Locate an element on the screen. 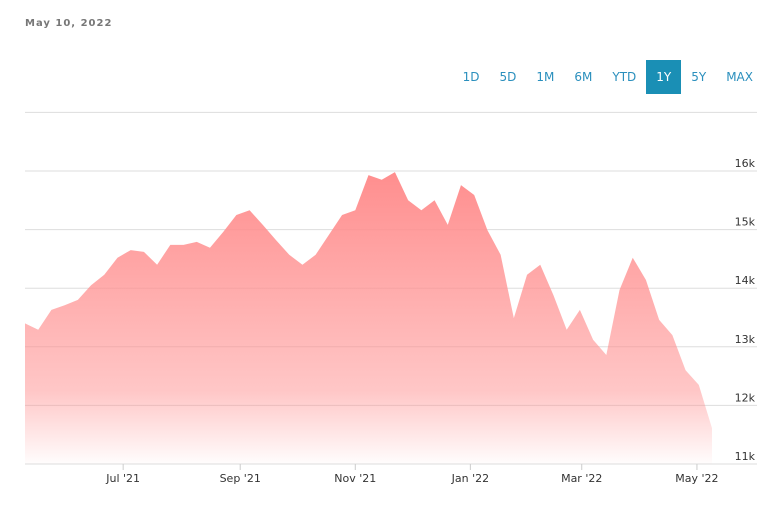 This screenshot has height=507, width=773. range-button: 1M is located at coordinates (545, 77).